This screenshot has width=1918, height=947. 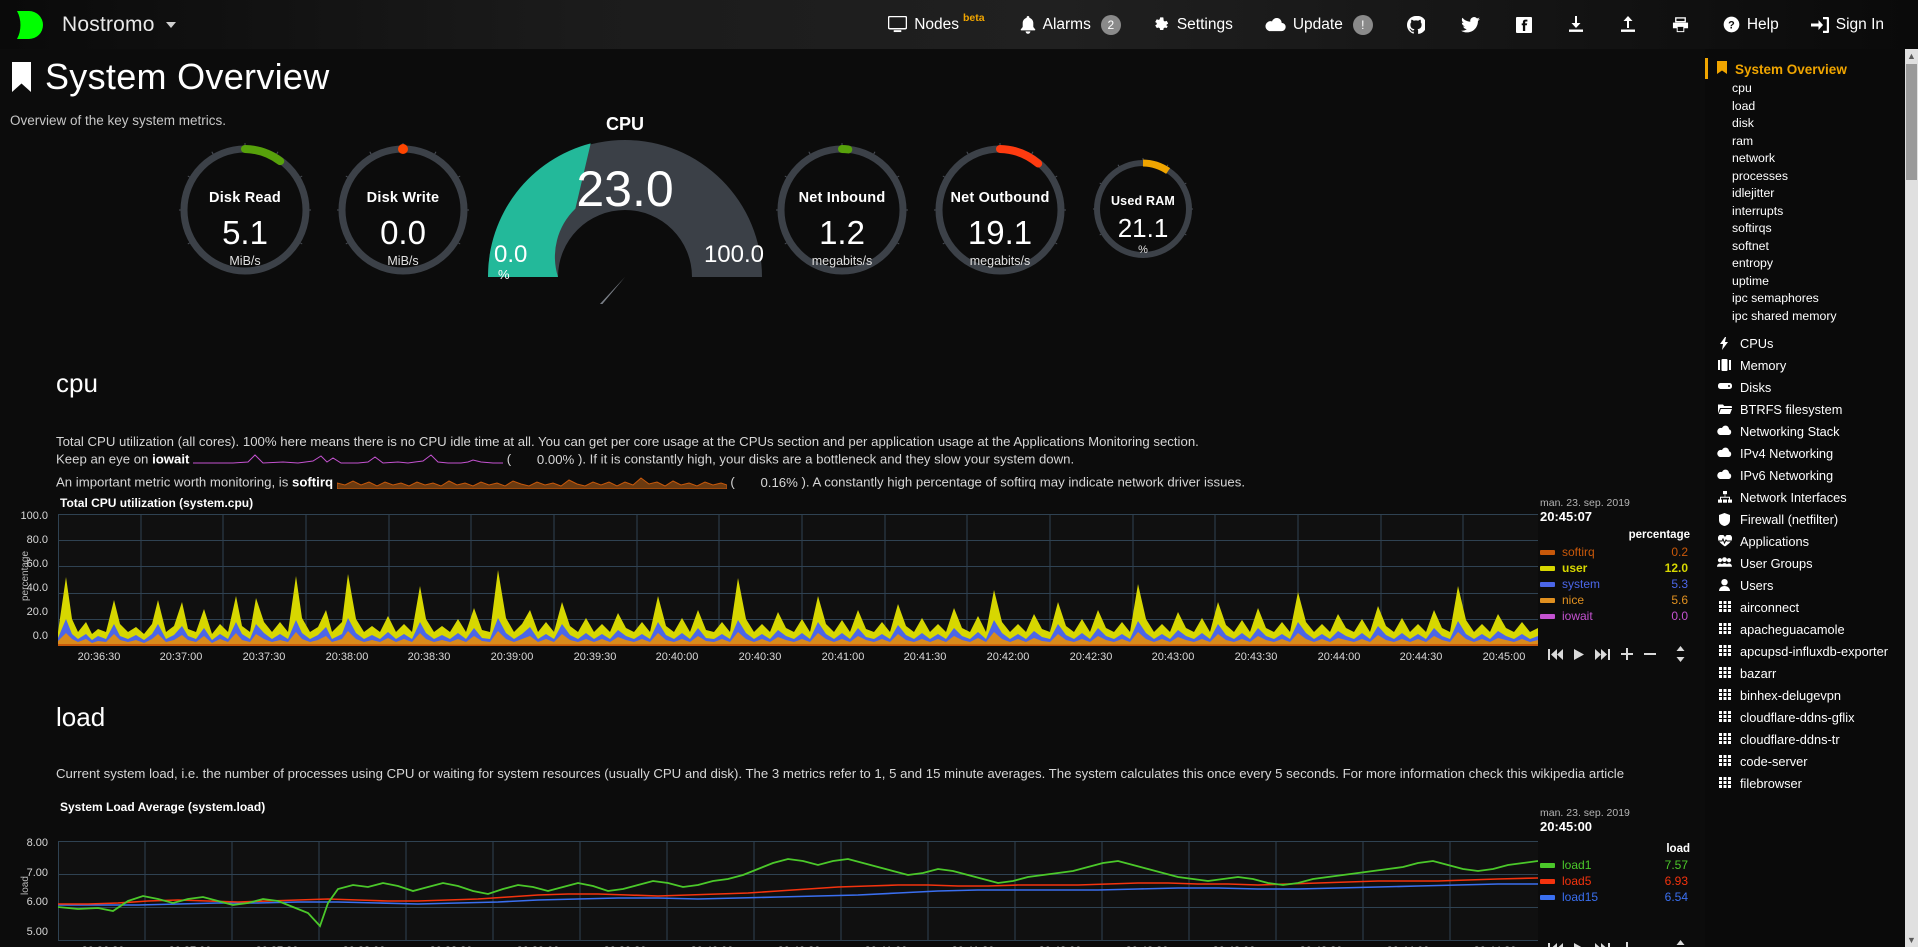 What do you see at coordinates (1811, 651) in the screenshot?
I see `sidebar-item-apcupsd-influxdb-exporter: apcupsd-influxdb-exporter` at bounding box center [1811, 651].